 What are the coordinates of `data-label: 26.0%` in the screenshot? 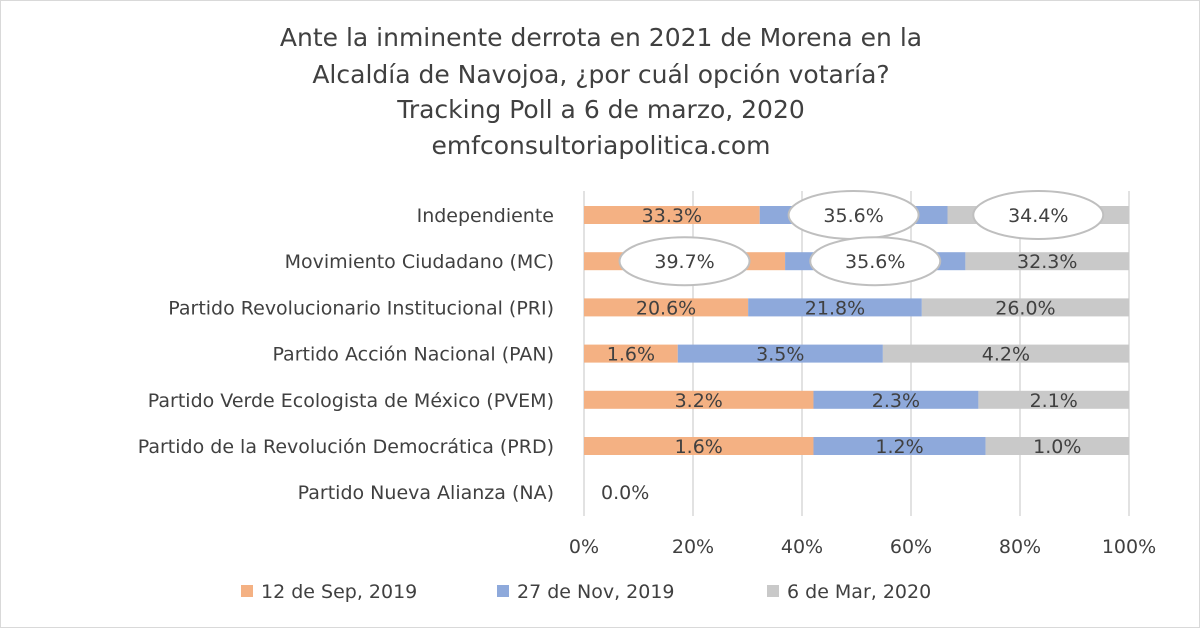 It's located at (1025, 308).